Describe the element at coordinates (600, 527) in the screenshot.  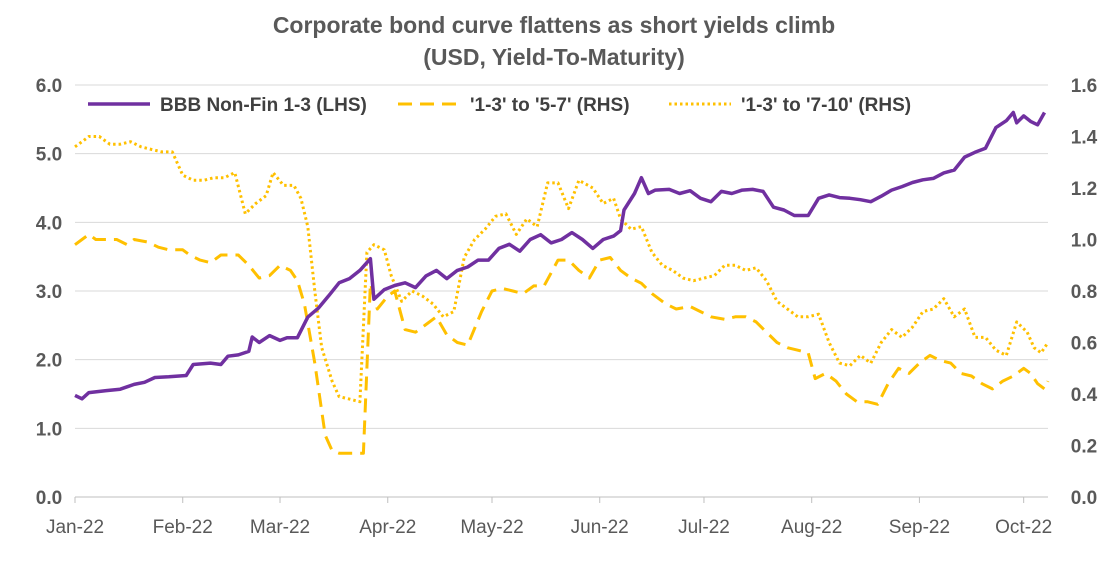
I see `x-tick-label: Jun-22` at that location.